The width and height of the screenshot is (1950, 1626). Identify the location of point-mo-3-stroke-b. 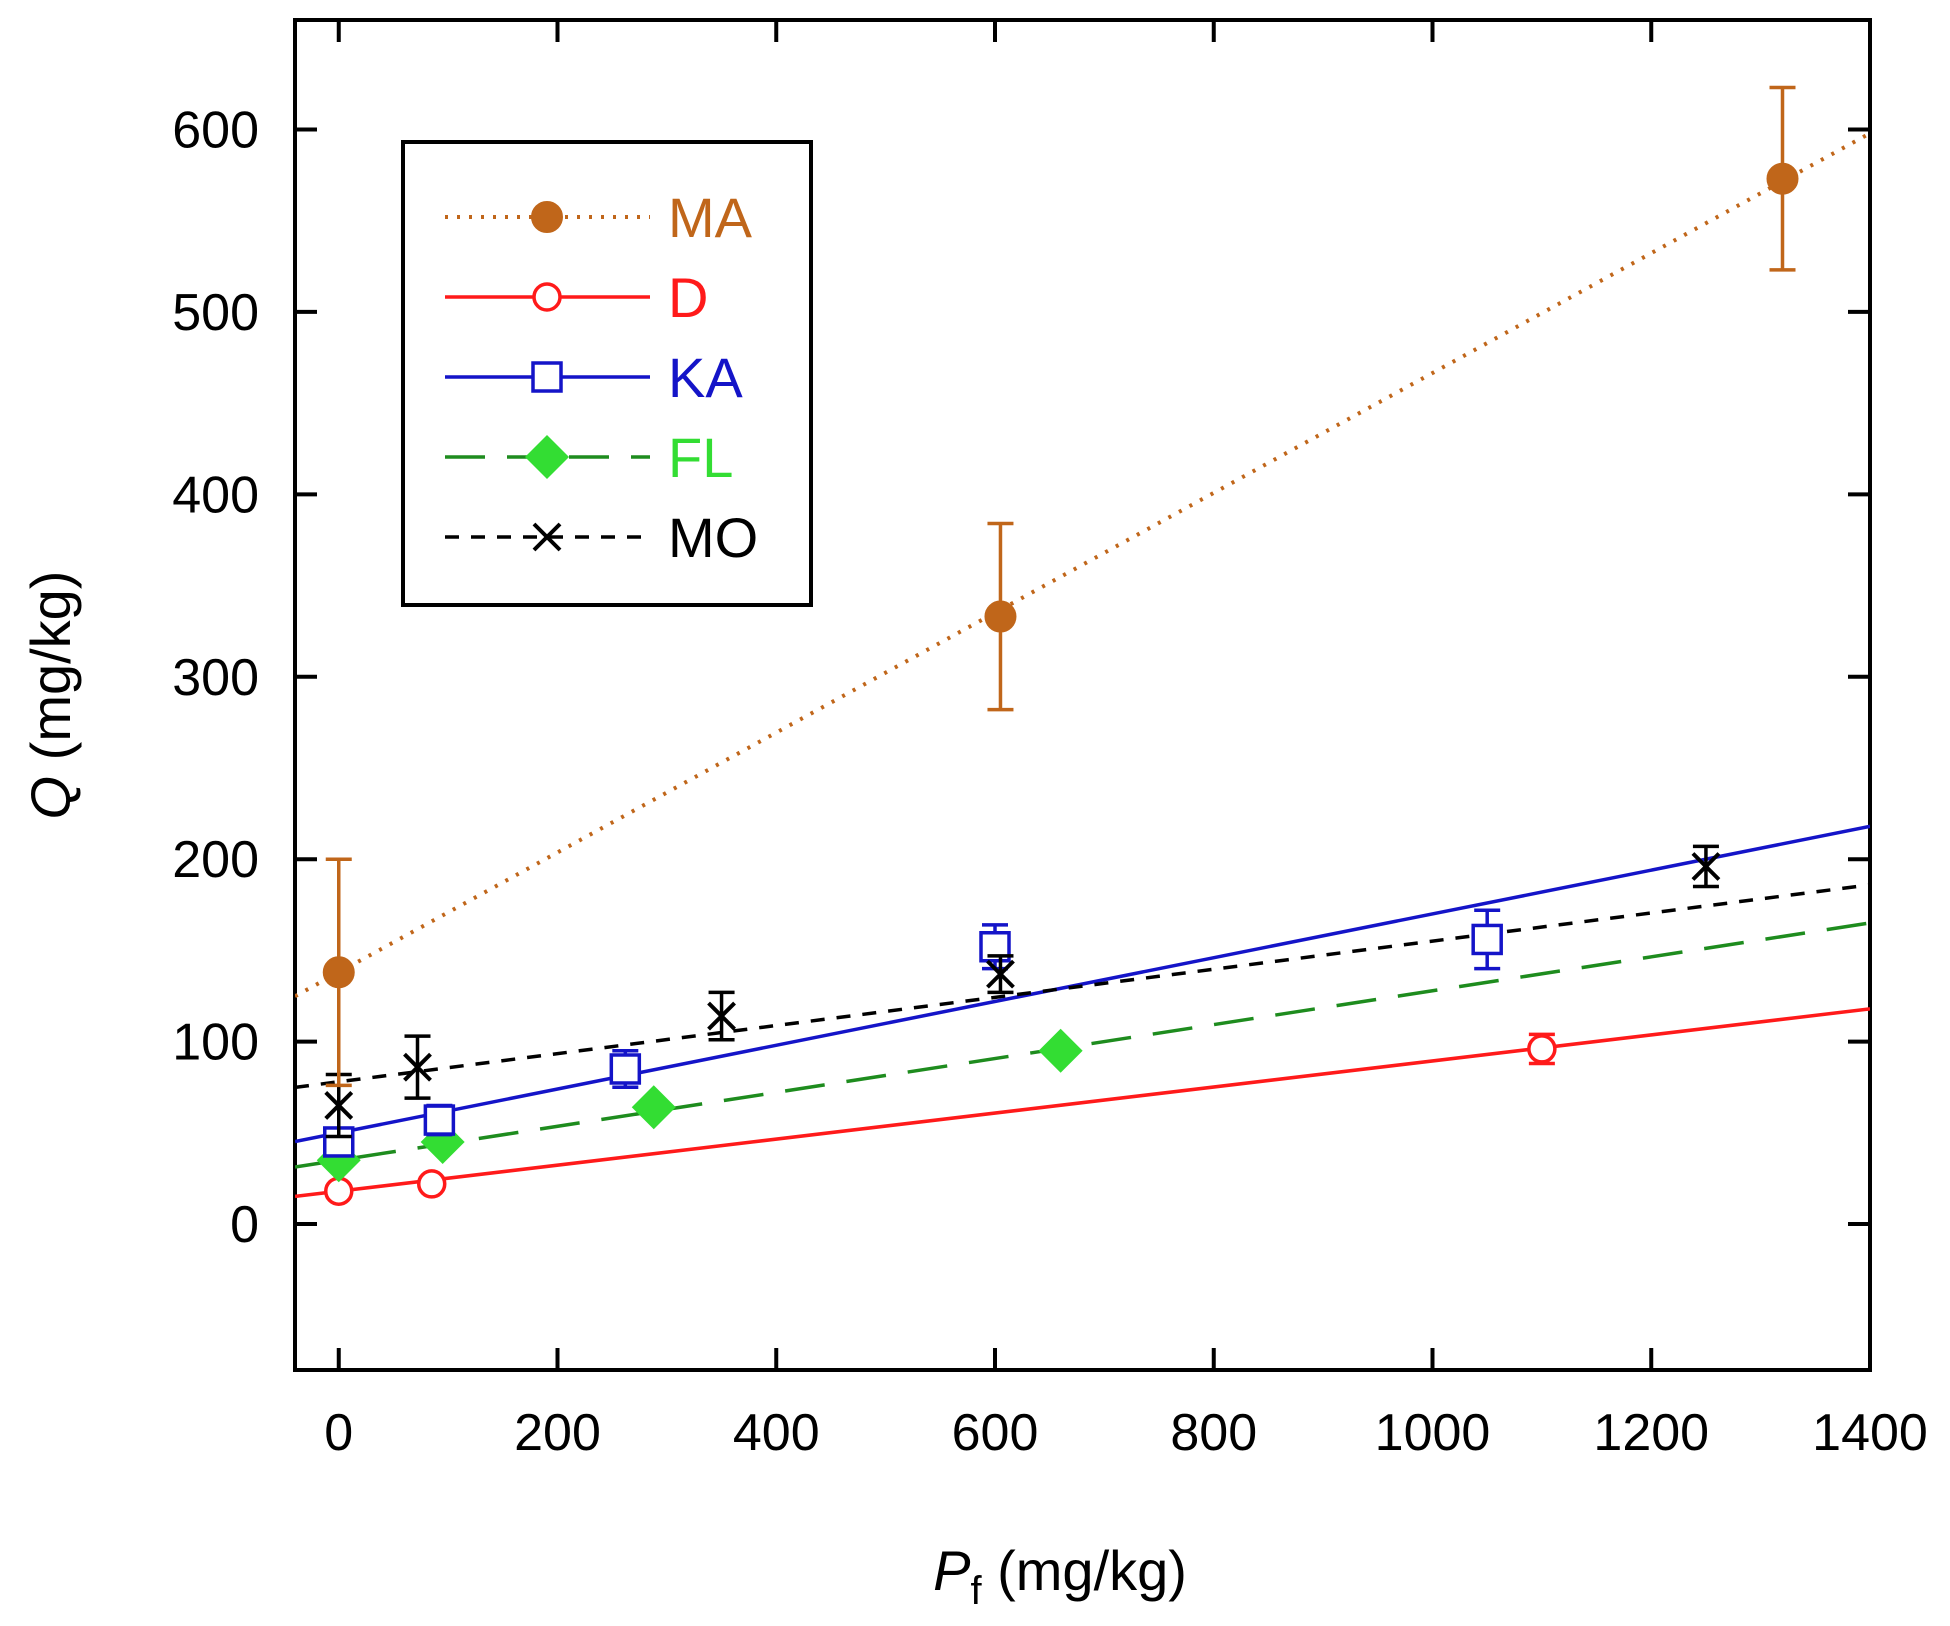
(1000, 974).